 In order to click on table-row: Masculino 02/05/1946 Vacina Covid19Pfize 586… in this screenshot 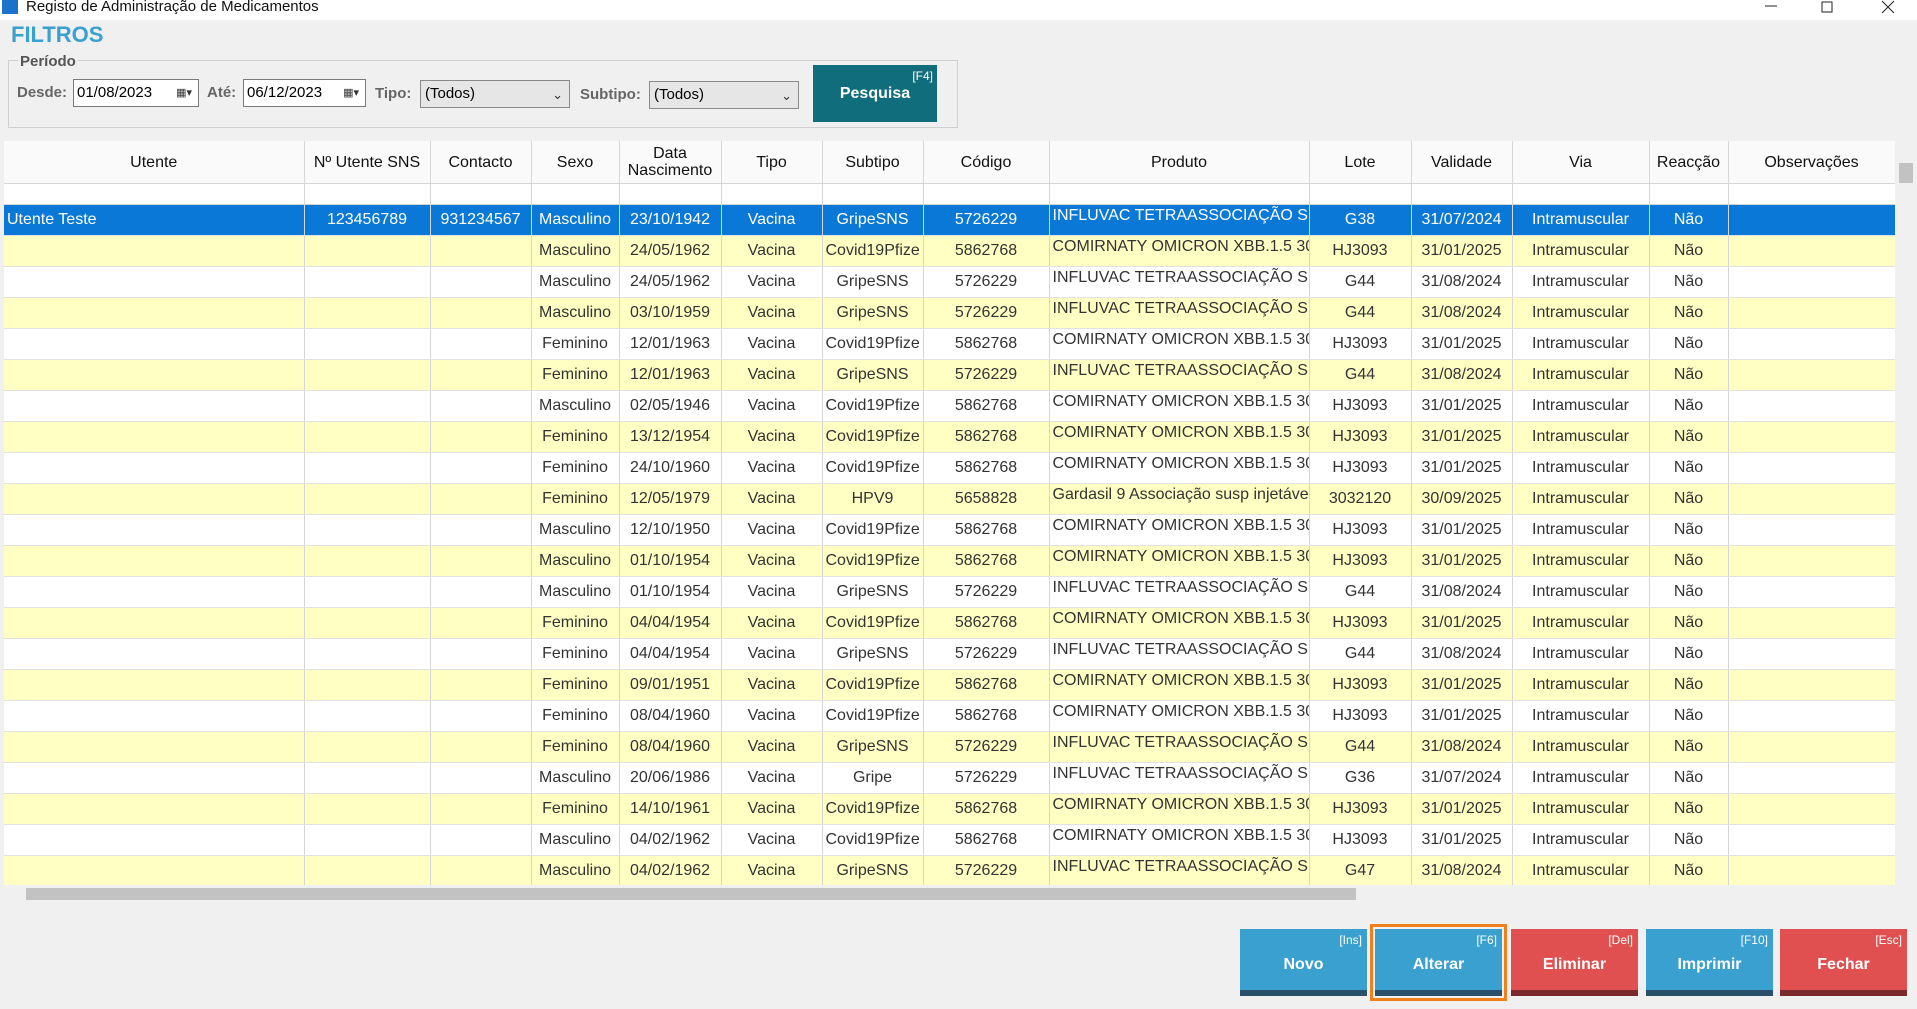, I will do `click(949, 406)`.